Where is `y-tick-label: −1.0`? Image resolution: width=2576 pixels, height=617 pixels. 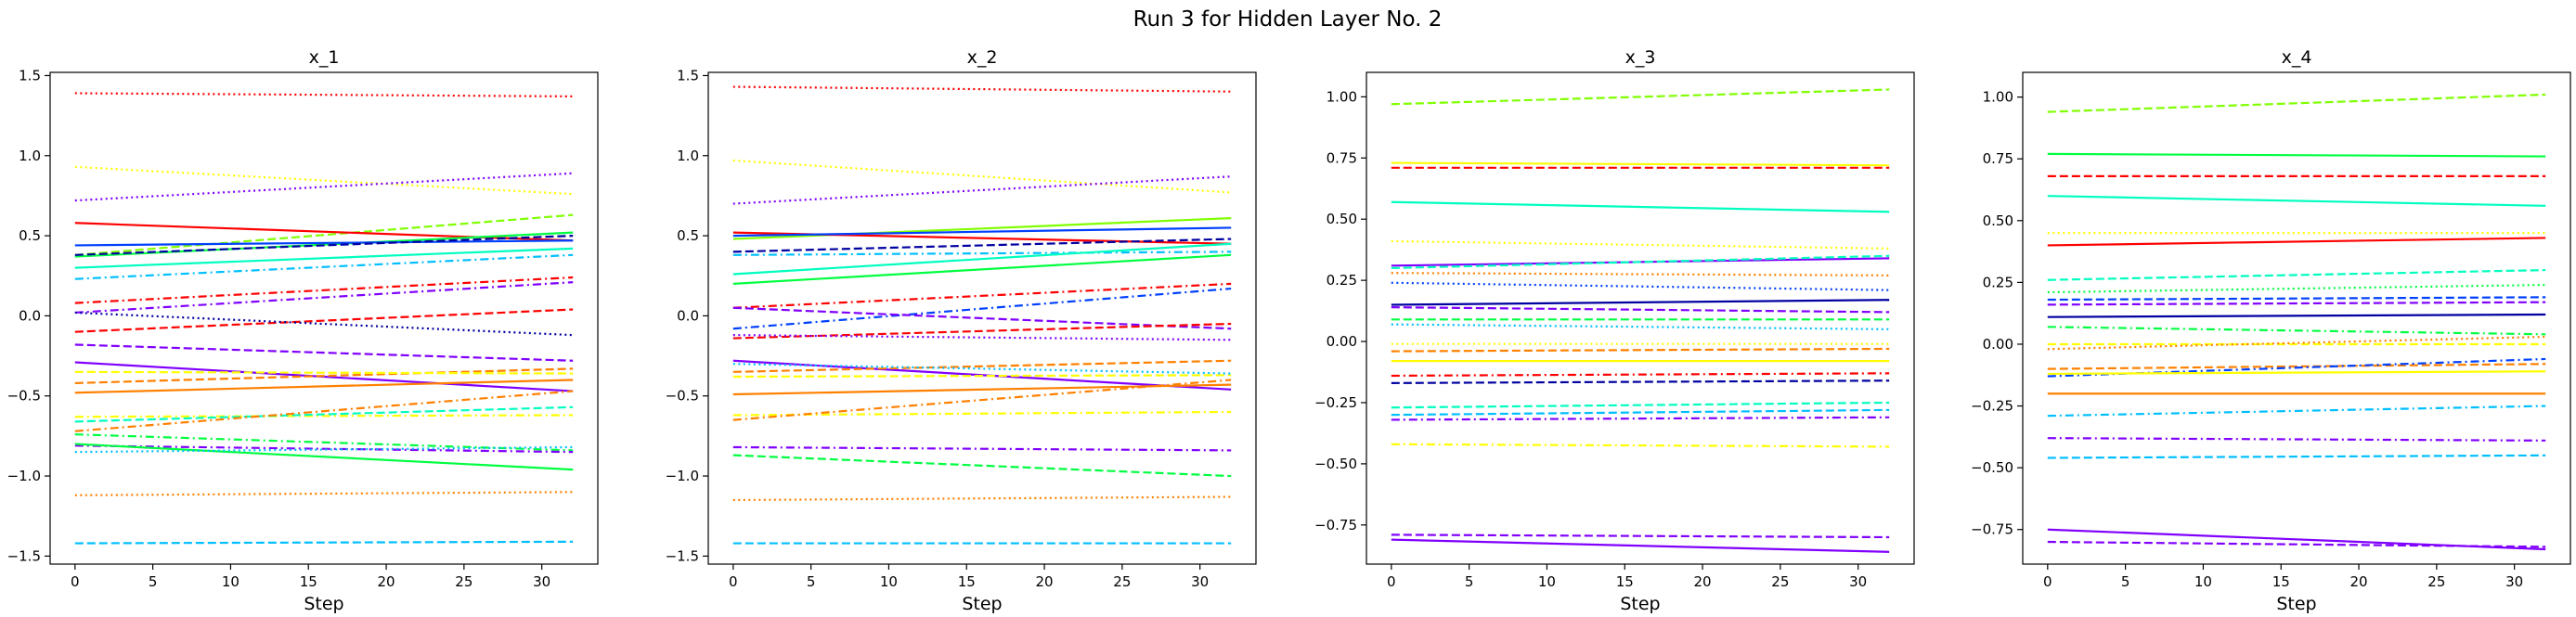 y-tick-label: −1.0 is located at coordinates (682, 476).